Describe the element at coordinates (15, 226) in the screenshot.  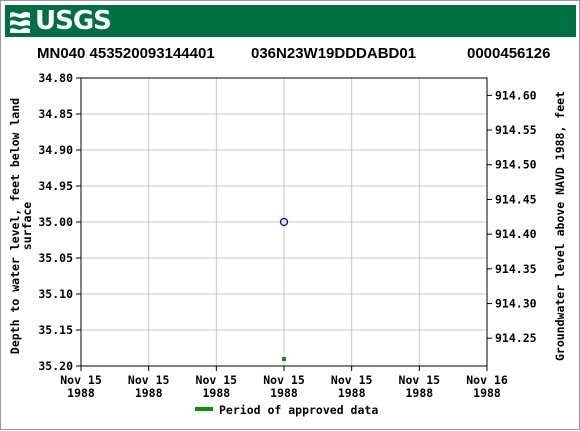
I see `y-axis-left-label-line1: Depth to water level, feet below land` at that location.